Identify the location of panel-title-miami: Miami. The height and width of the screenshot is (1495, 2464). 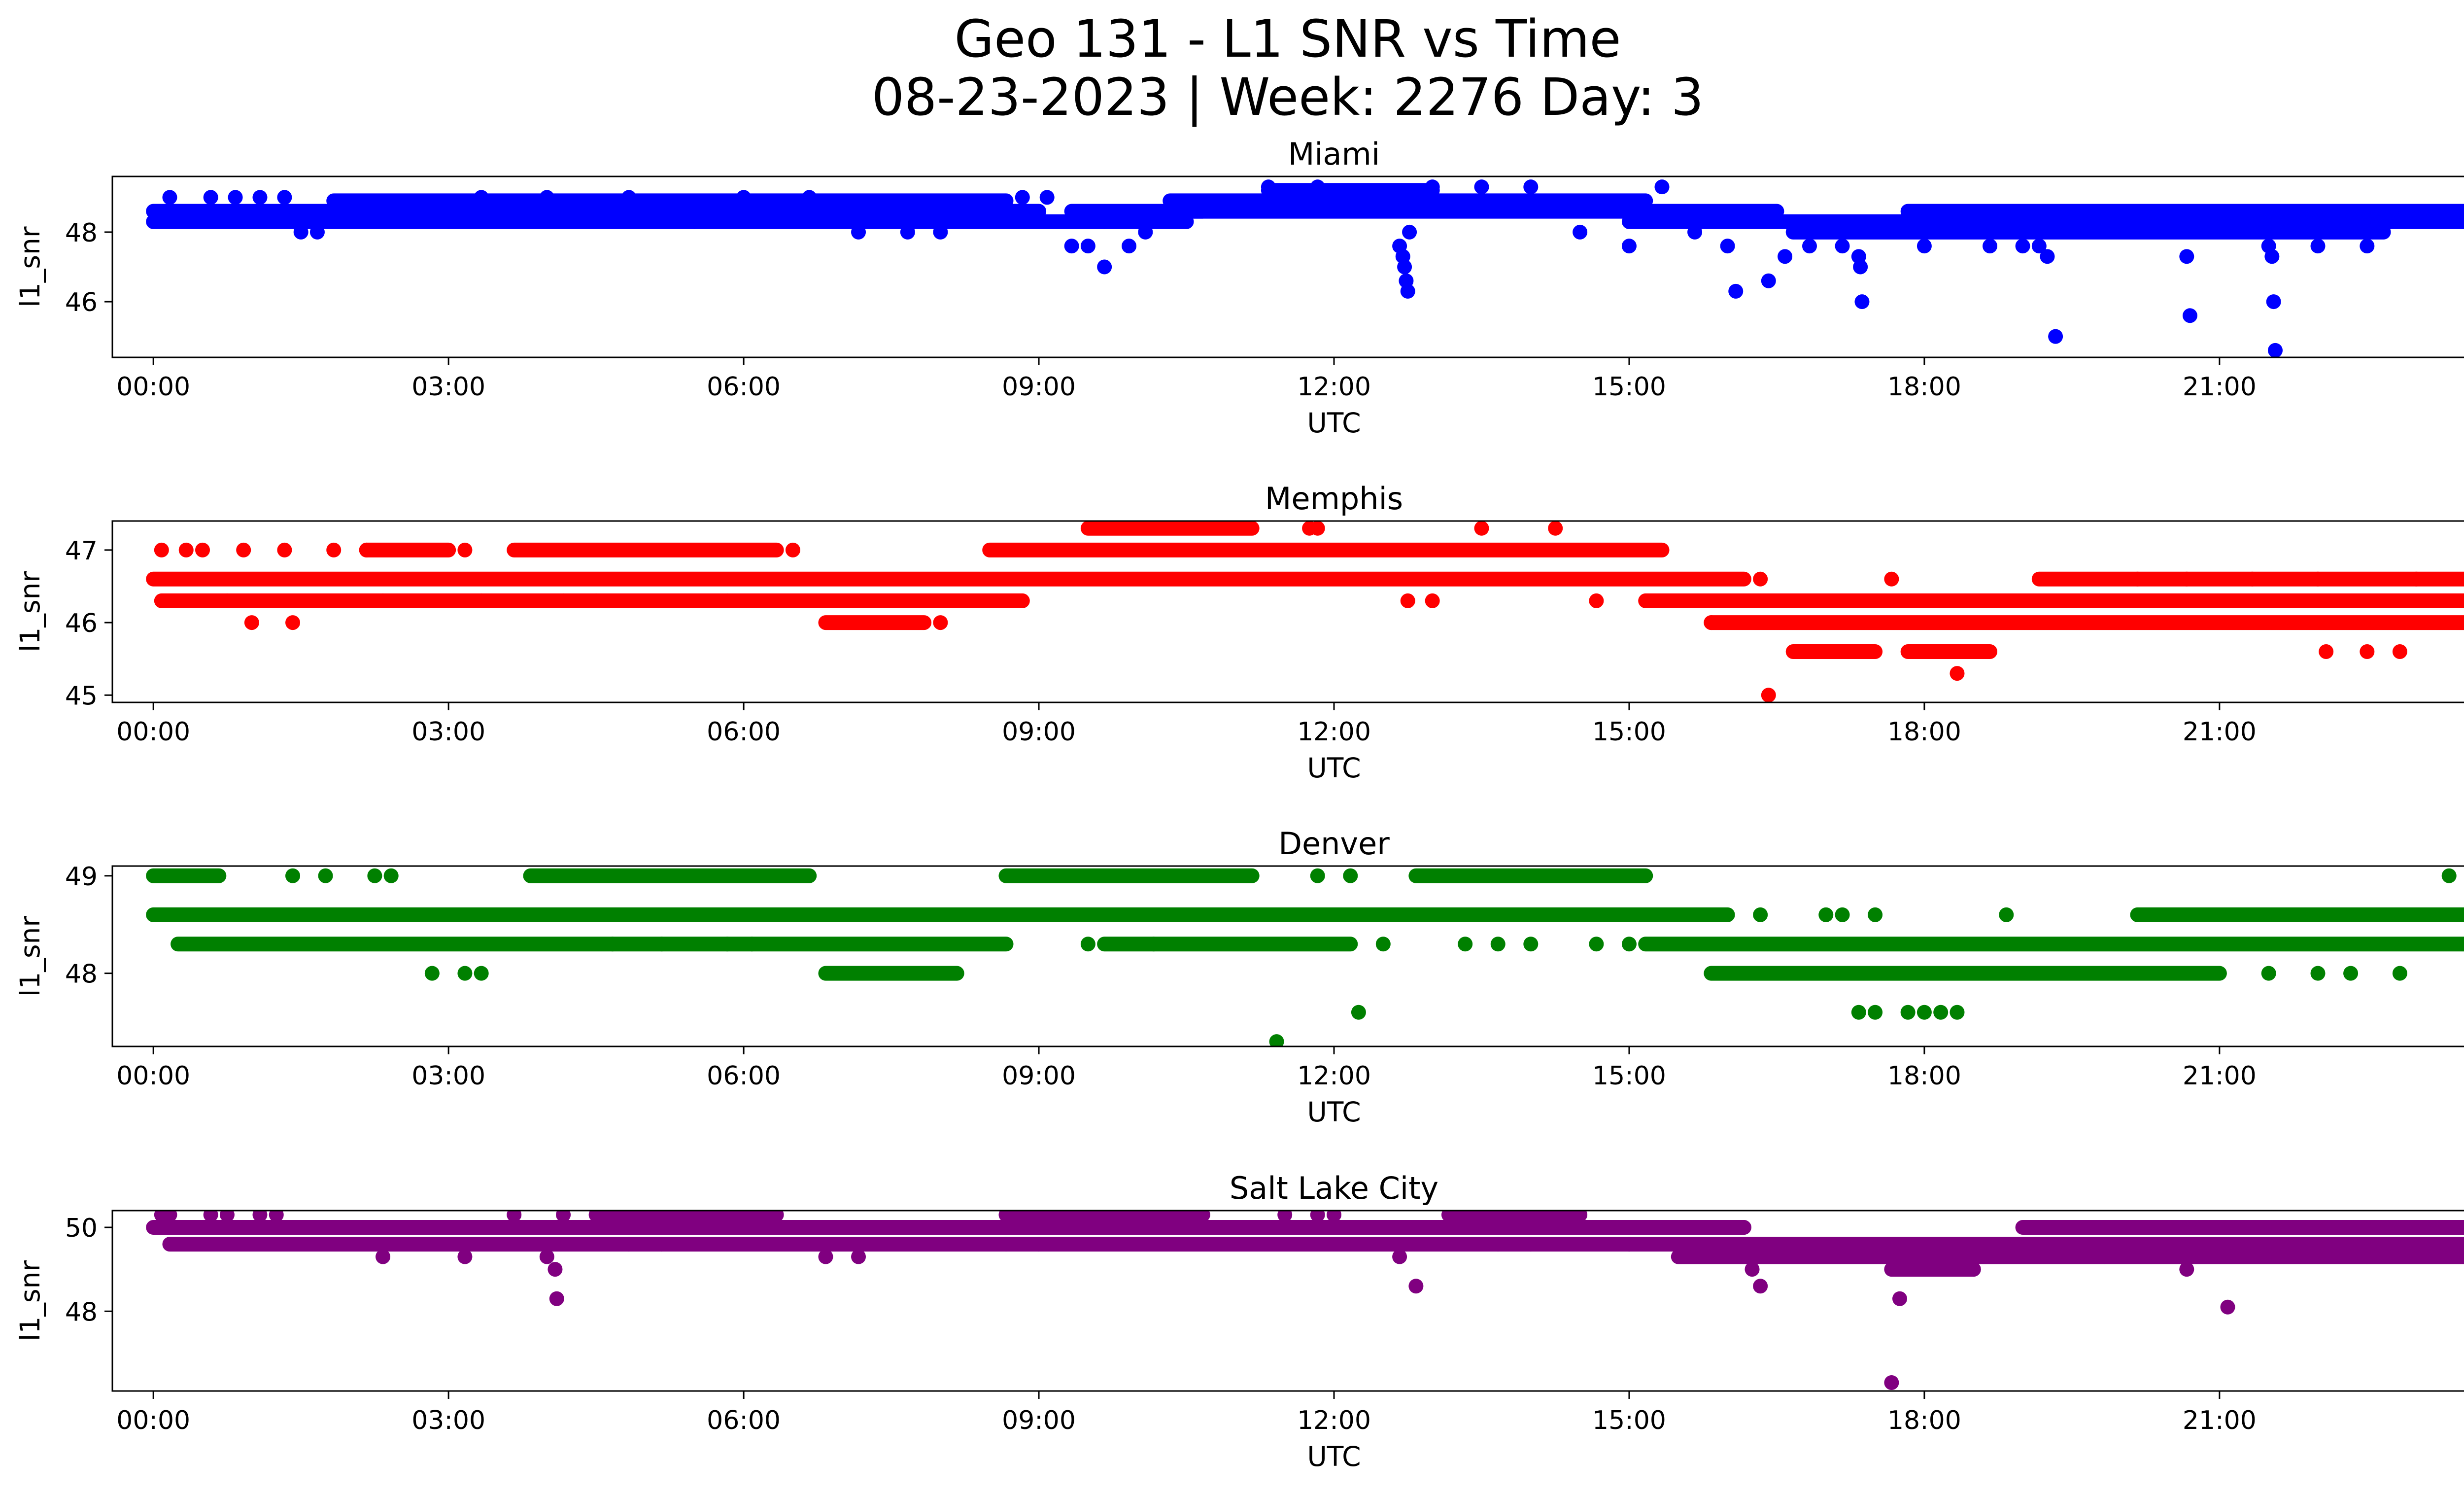
(1334, 154).